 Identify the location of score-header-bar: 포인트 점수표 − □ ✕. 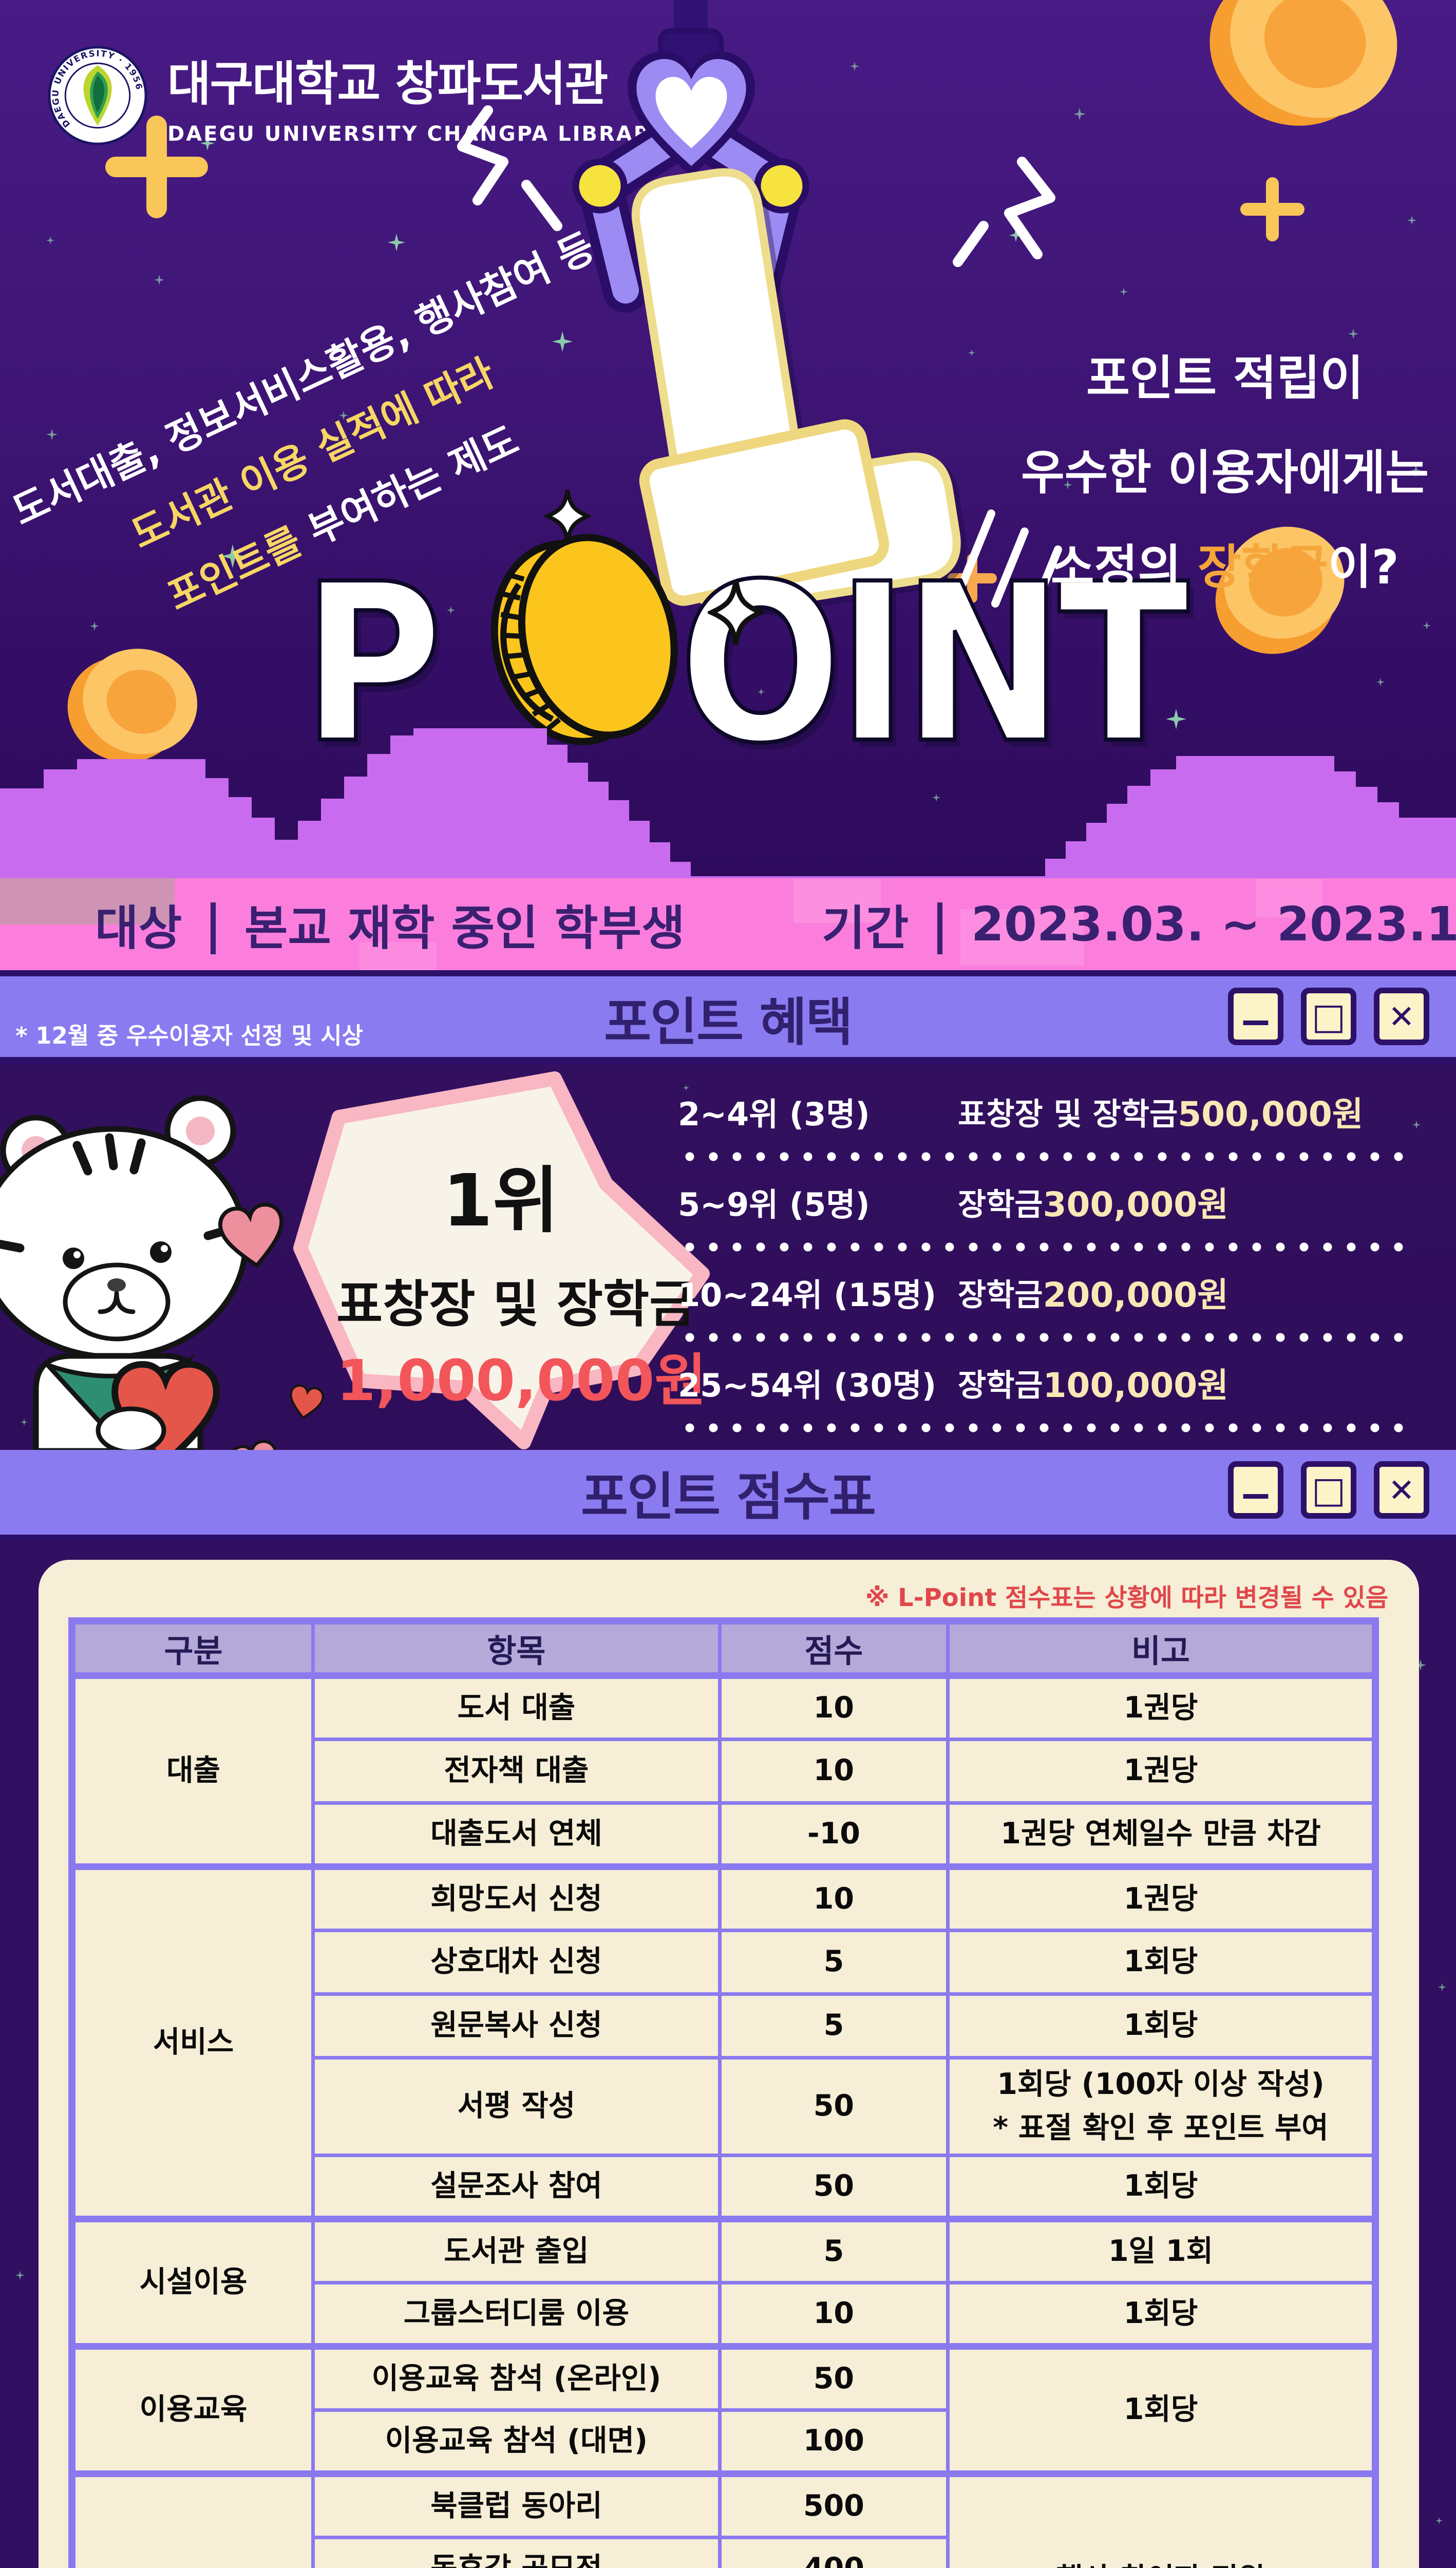
(728, 1492).